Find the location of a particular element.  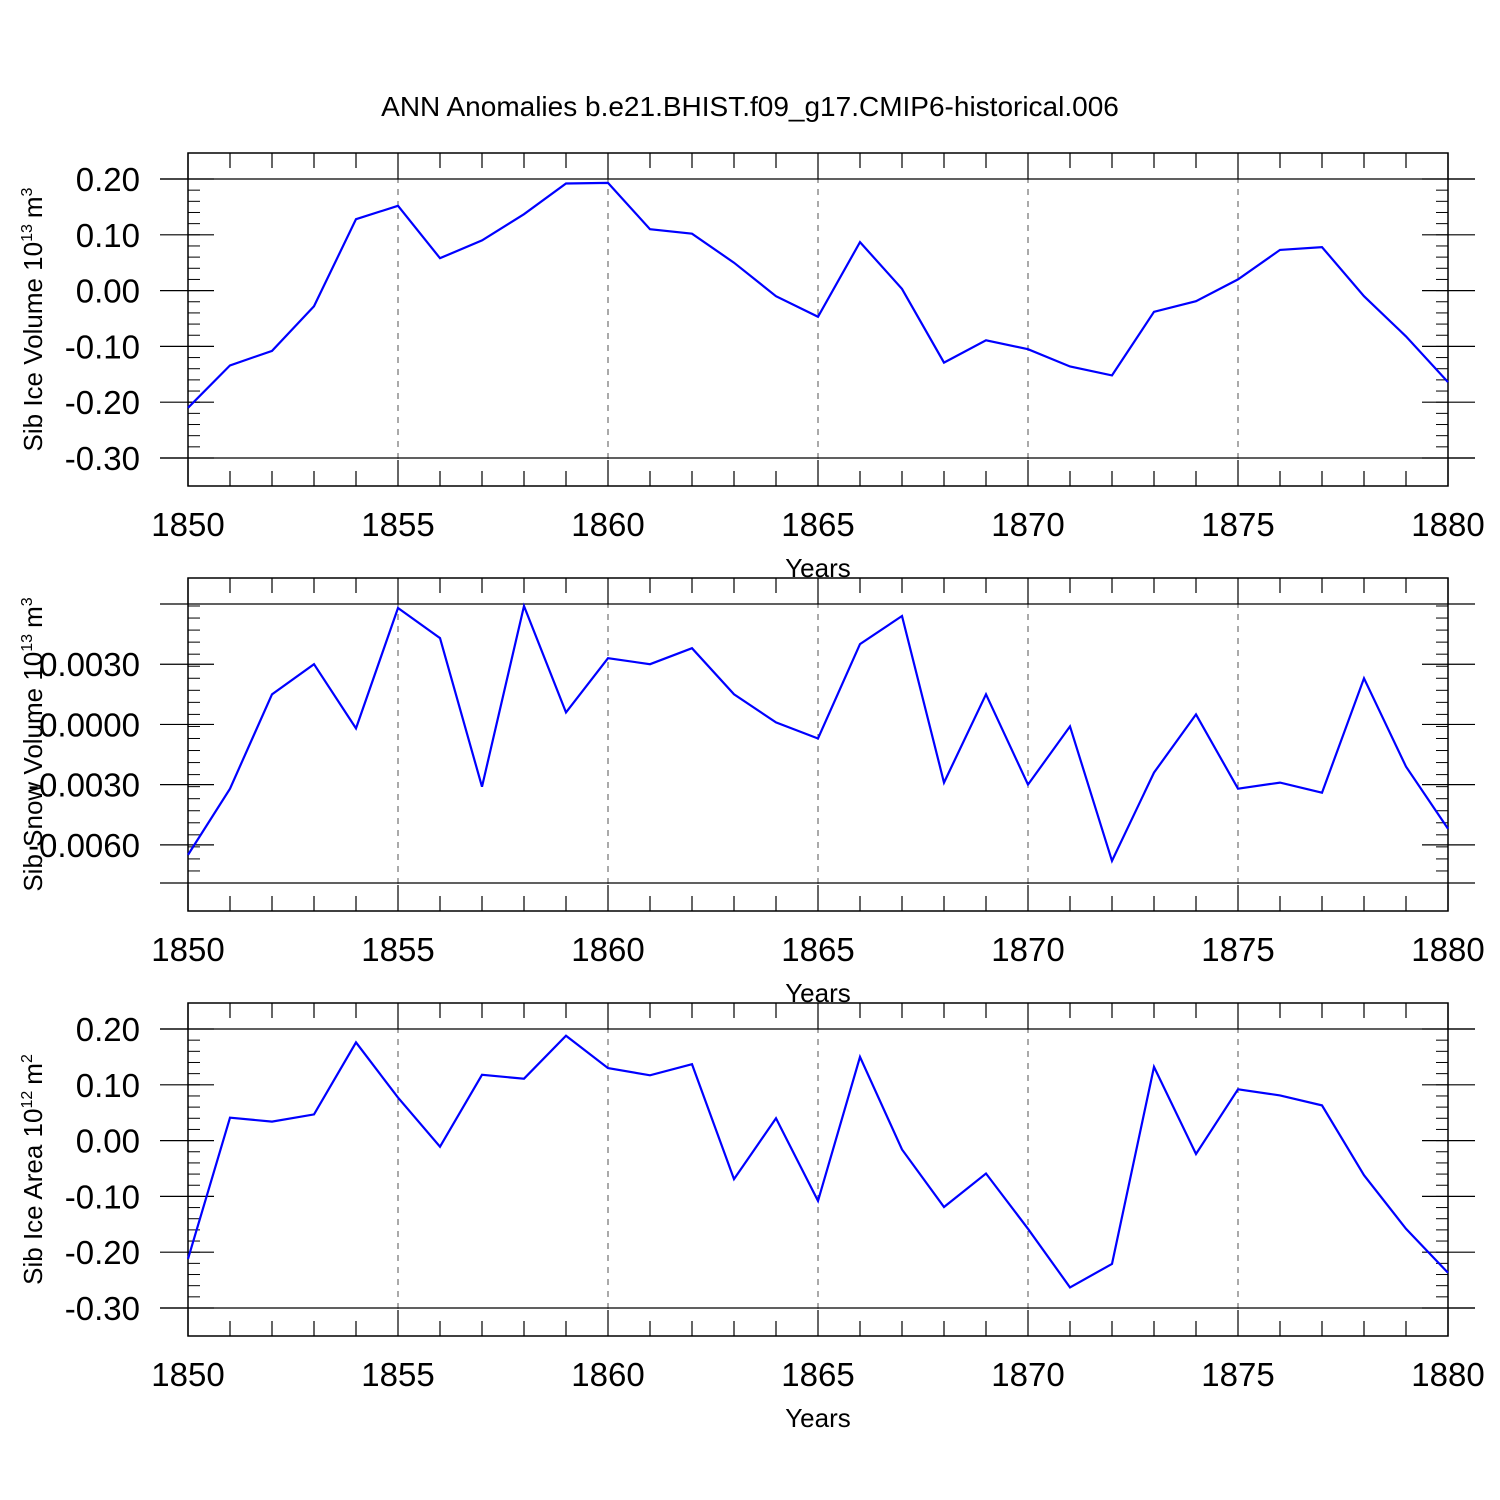

y-title-main: Sib Snow Volume 10 is located at coordinates (33, 772).